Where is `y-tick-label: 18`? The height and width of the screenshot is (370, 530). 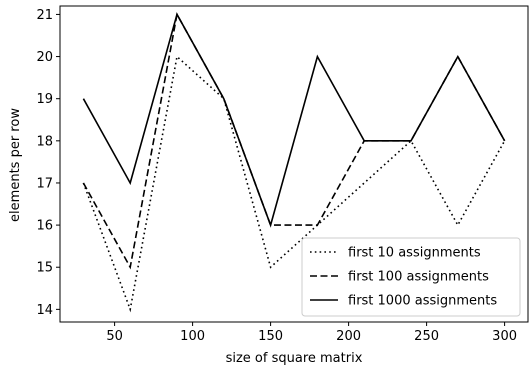 y-tick-label: 18 is located at coordinates (44, 141).